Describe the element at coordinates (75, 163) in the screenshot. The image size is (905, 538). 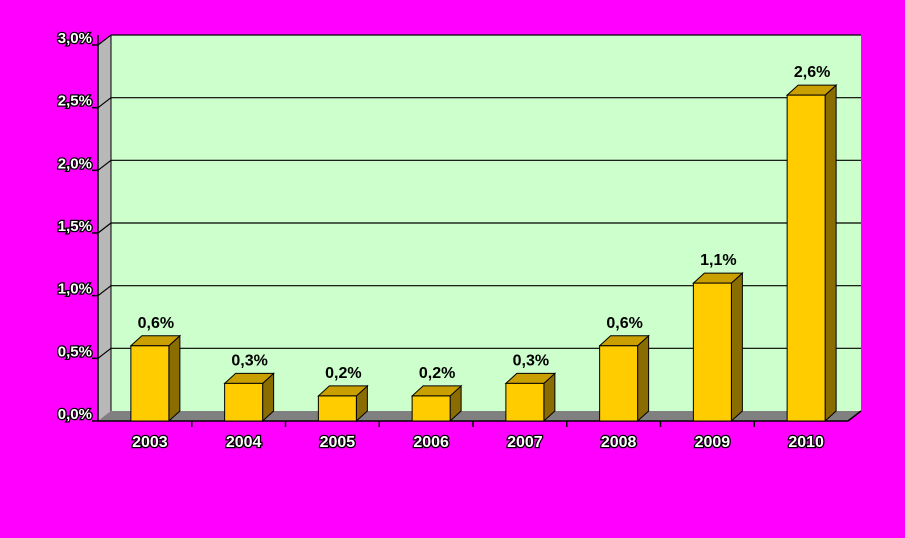
I see `y-tick-label: 2,0%` at that location.